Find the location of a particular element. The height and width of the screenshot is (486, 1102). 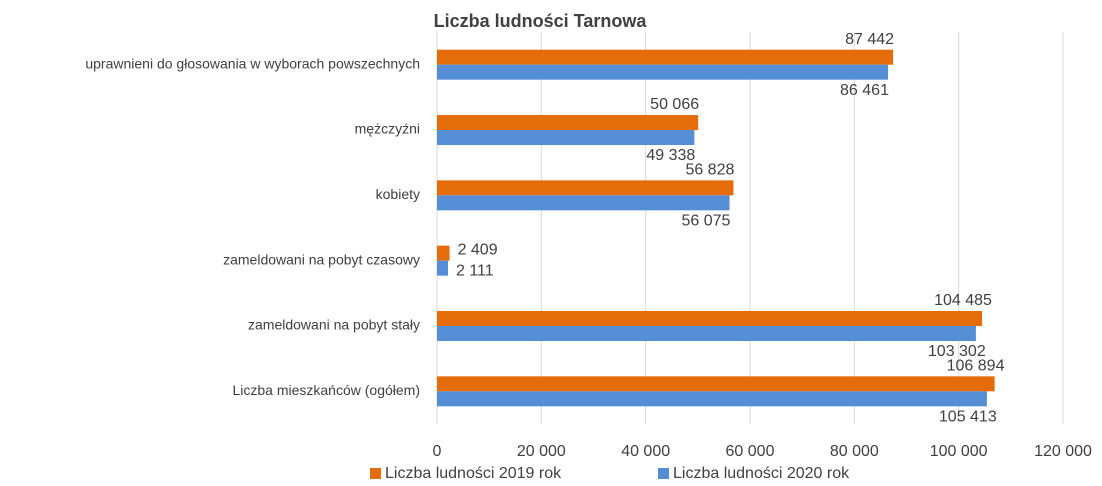

data-label: 56 075 is located at coordinates (706, 221).